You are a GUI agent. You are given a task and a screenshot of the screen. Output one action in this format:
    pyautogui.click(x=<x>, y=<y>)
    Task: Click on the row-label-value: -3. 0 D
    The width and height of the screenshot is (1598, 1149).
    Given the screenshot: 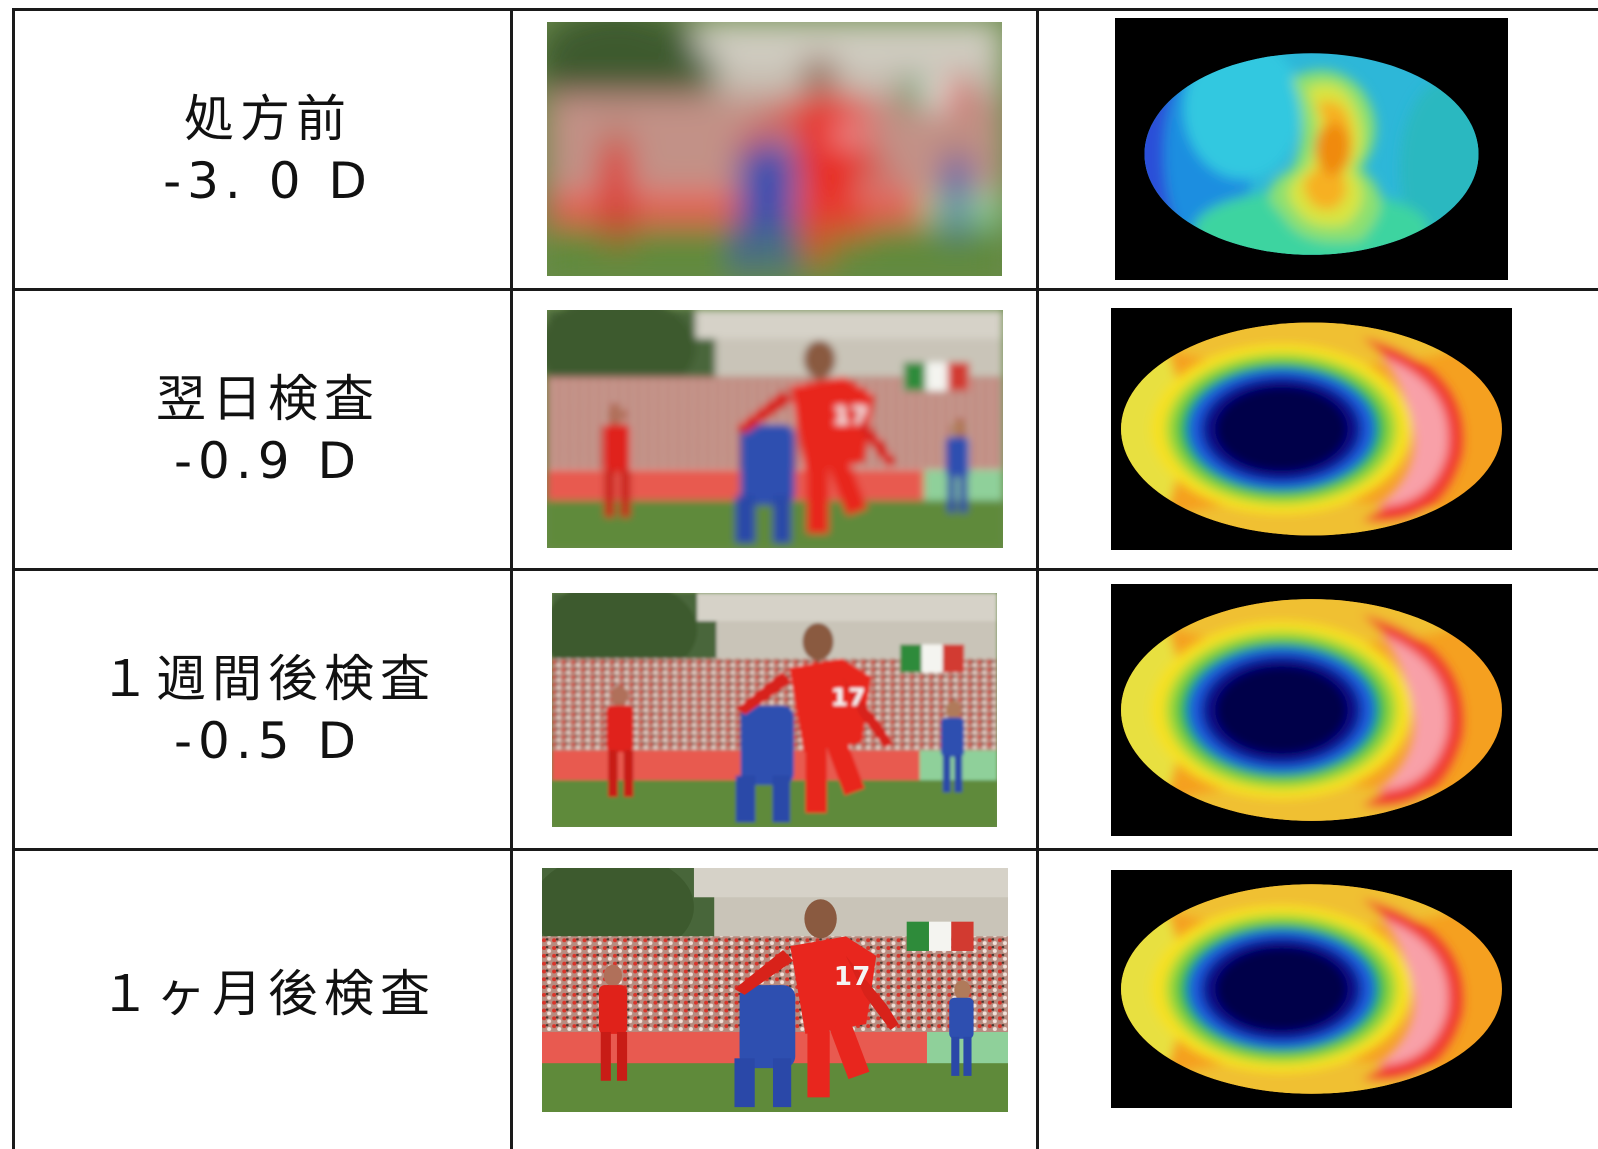 What is the action you would take?
    pyautogui.click(x=268, y=180)
    